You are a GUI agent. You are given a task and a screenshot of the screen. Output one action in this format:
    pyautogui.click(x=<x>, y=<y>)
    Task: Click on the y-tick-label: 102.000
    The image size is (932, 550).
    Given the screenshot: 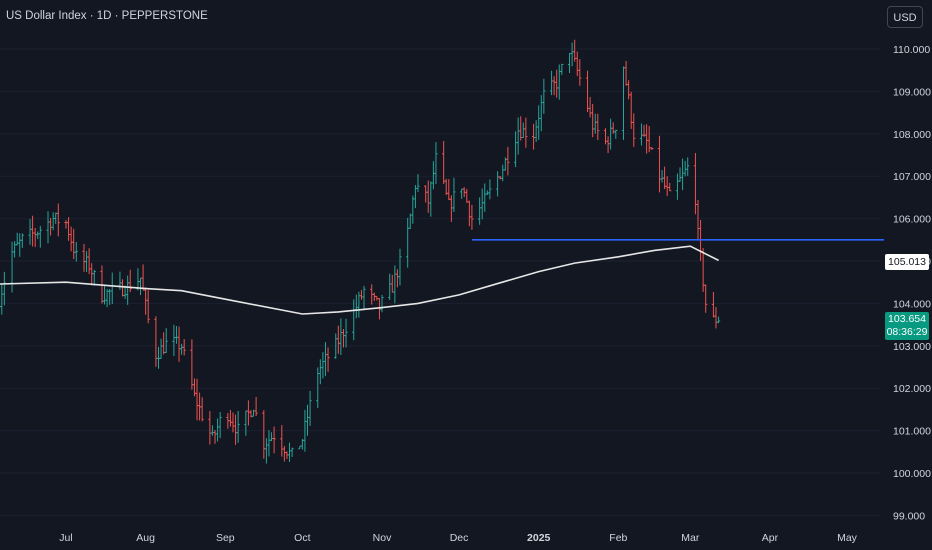 What is the action you would take?
    pyautogui.click(x=912, y=389)
    